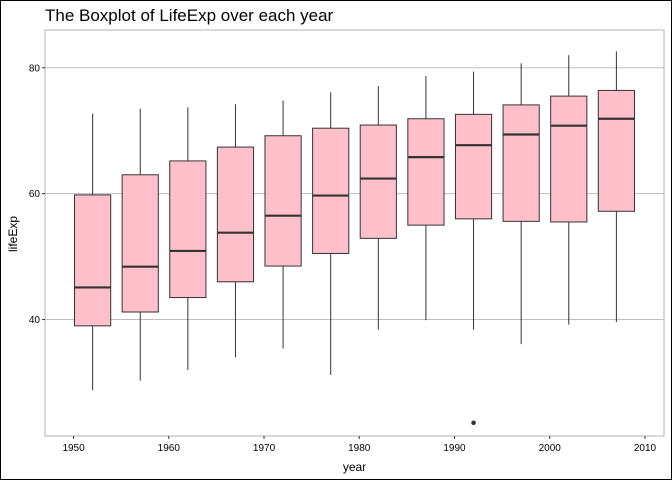  I want to click on y-axis-title: lifeExp, so click(13, 234).